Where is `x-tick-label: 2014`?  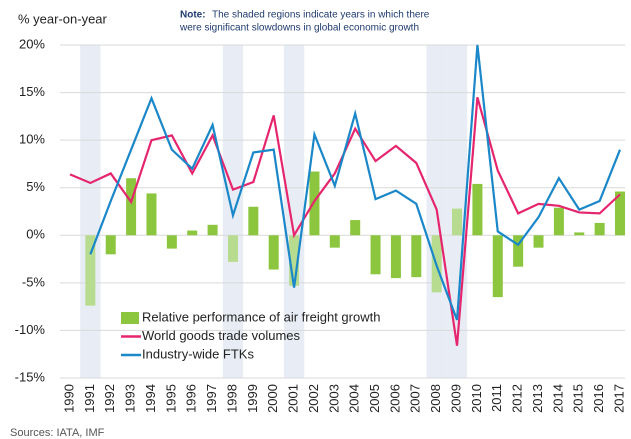 x-tick-label: 2014 is located at coordinates (557, 398).